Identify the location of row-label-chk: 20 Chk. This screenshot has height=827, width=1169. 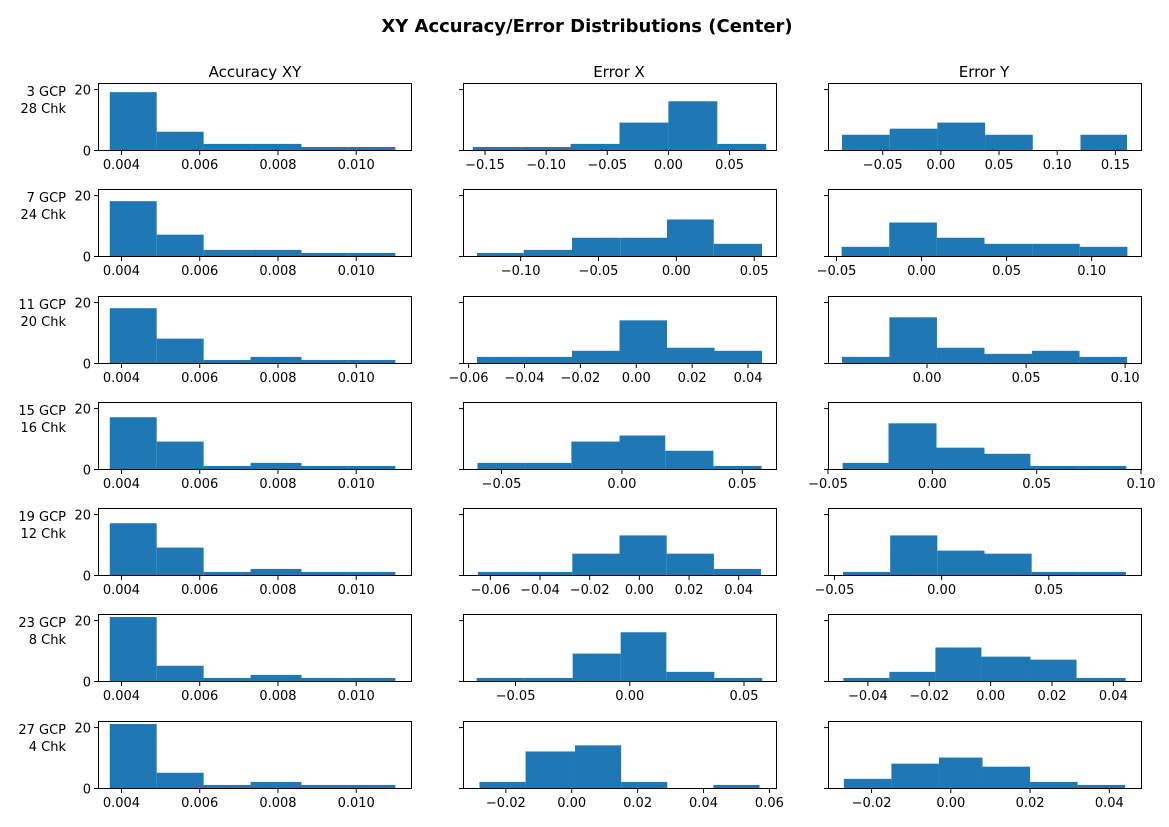
(43, 322).